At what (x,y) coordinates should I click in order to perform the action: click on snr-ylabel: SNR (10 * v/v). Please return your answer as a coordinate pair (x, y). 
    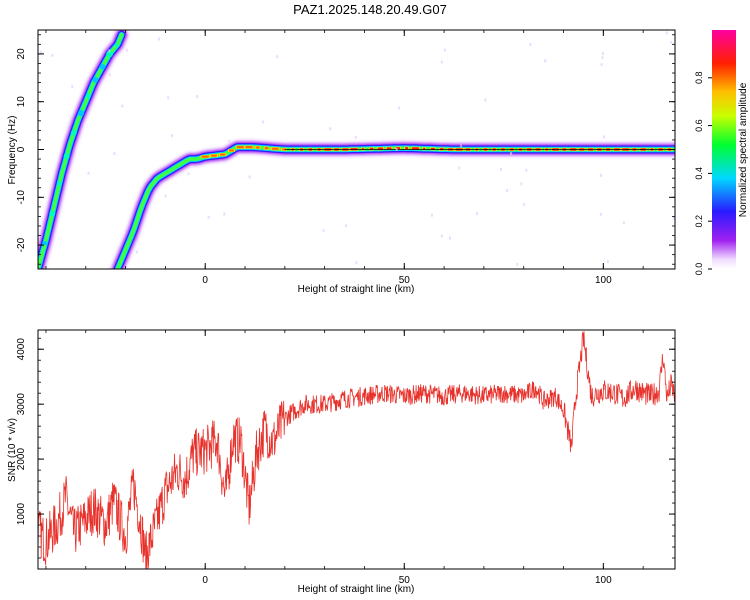
    Looking at the image, I should click on (12, 450).